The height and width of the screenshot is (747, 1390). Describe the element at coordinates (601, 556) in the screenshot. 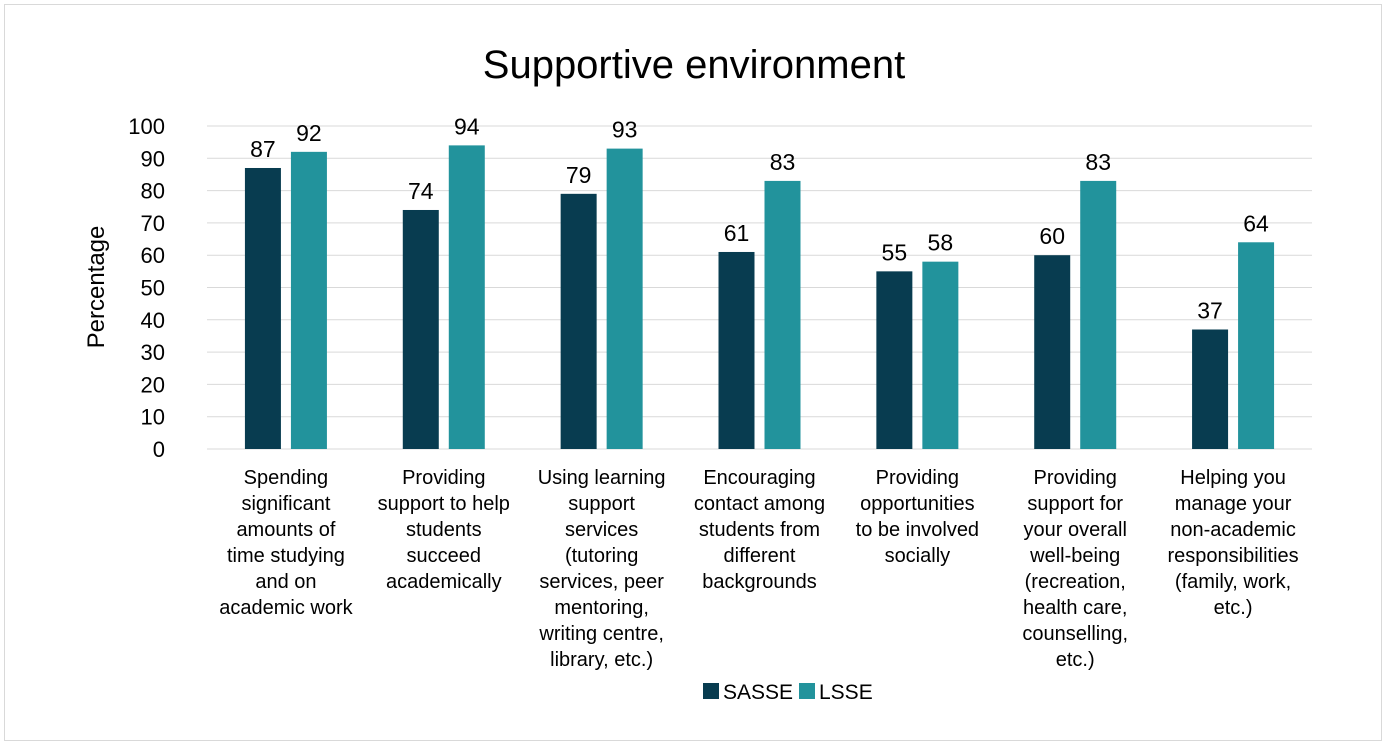

I see `x-category-label: (tutoring` at that location.